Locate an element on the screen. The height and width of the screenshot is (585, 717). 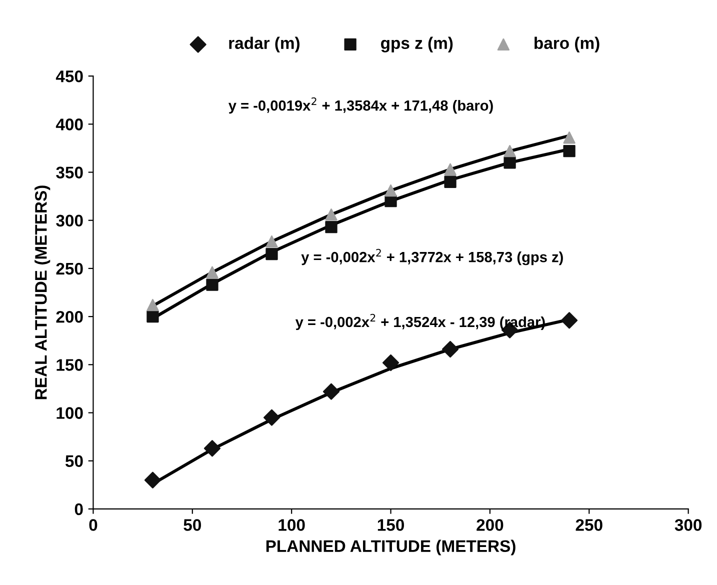
x-tick-label: 250 is located at coordinates (589, 525).